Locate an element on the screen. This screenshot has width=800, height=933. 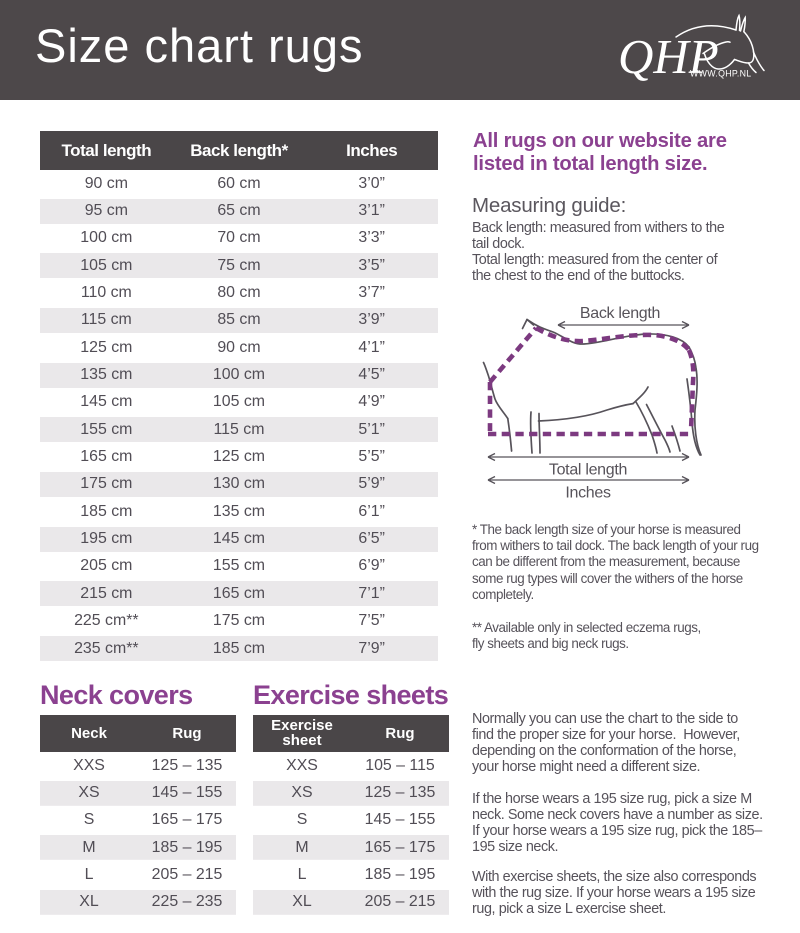
svg-text: Back length is located at coordinates (620, 313).